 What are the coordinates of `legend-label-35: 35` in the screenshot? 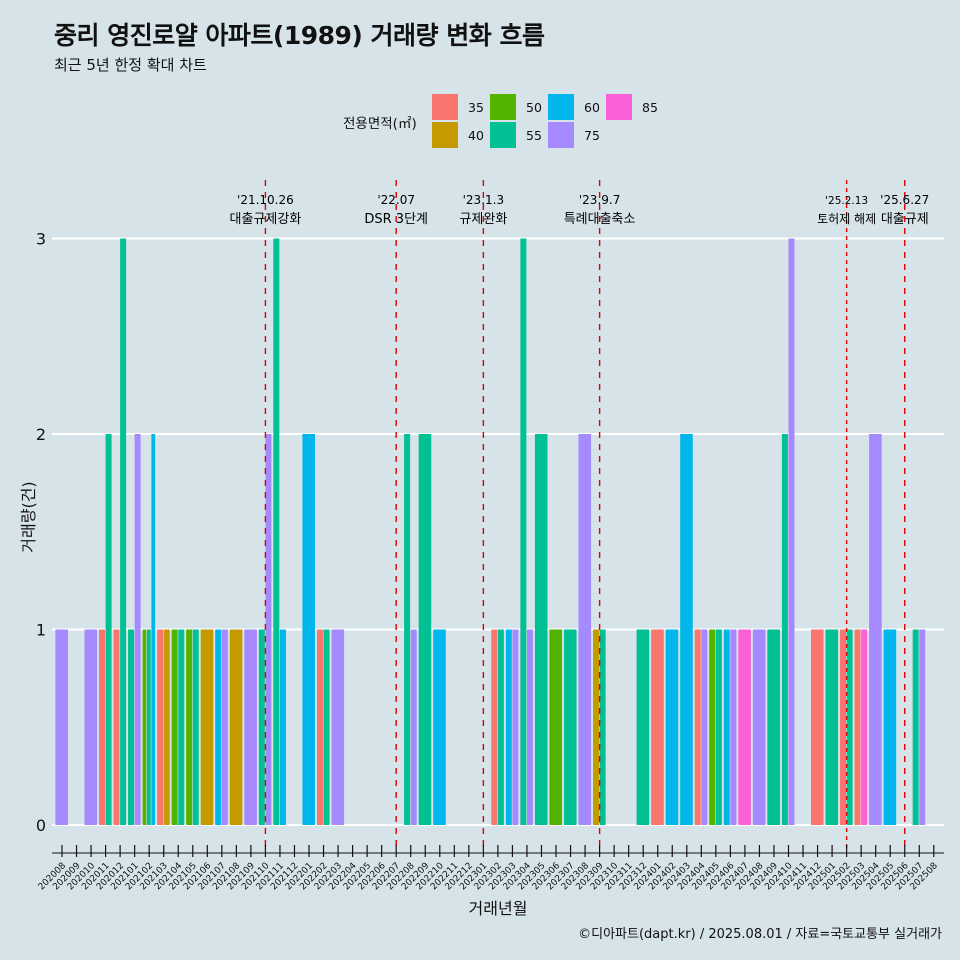 It's located at (476, 107).